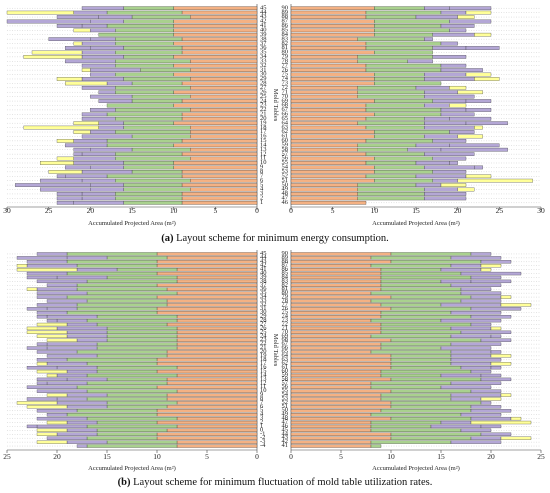  Describe the element at coordinates (285, 406) in the screenshot. I see `row-label: 51` at that location.